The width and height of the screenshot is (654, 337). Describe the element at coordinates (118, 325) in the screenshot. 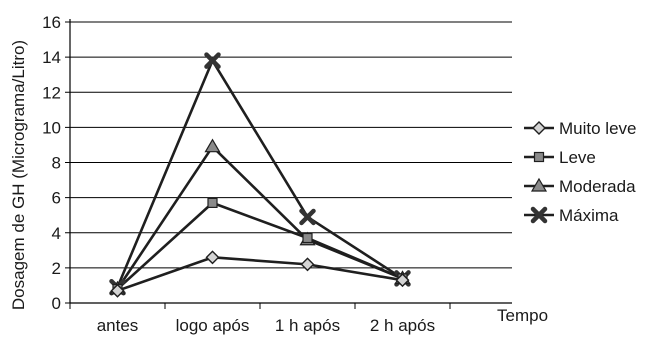

I see `x-tick-label: antes` at that location.